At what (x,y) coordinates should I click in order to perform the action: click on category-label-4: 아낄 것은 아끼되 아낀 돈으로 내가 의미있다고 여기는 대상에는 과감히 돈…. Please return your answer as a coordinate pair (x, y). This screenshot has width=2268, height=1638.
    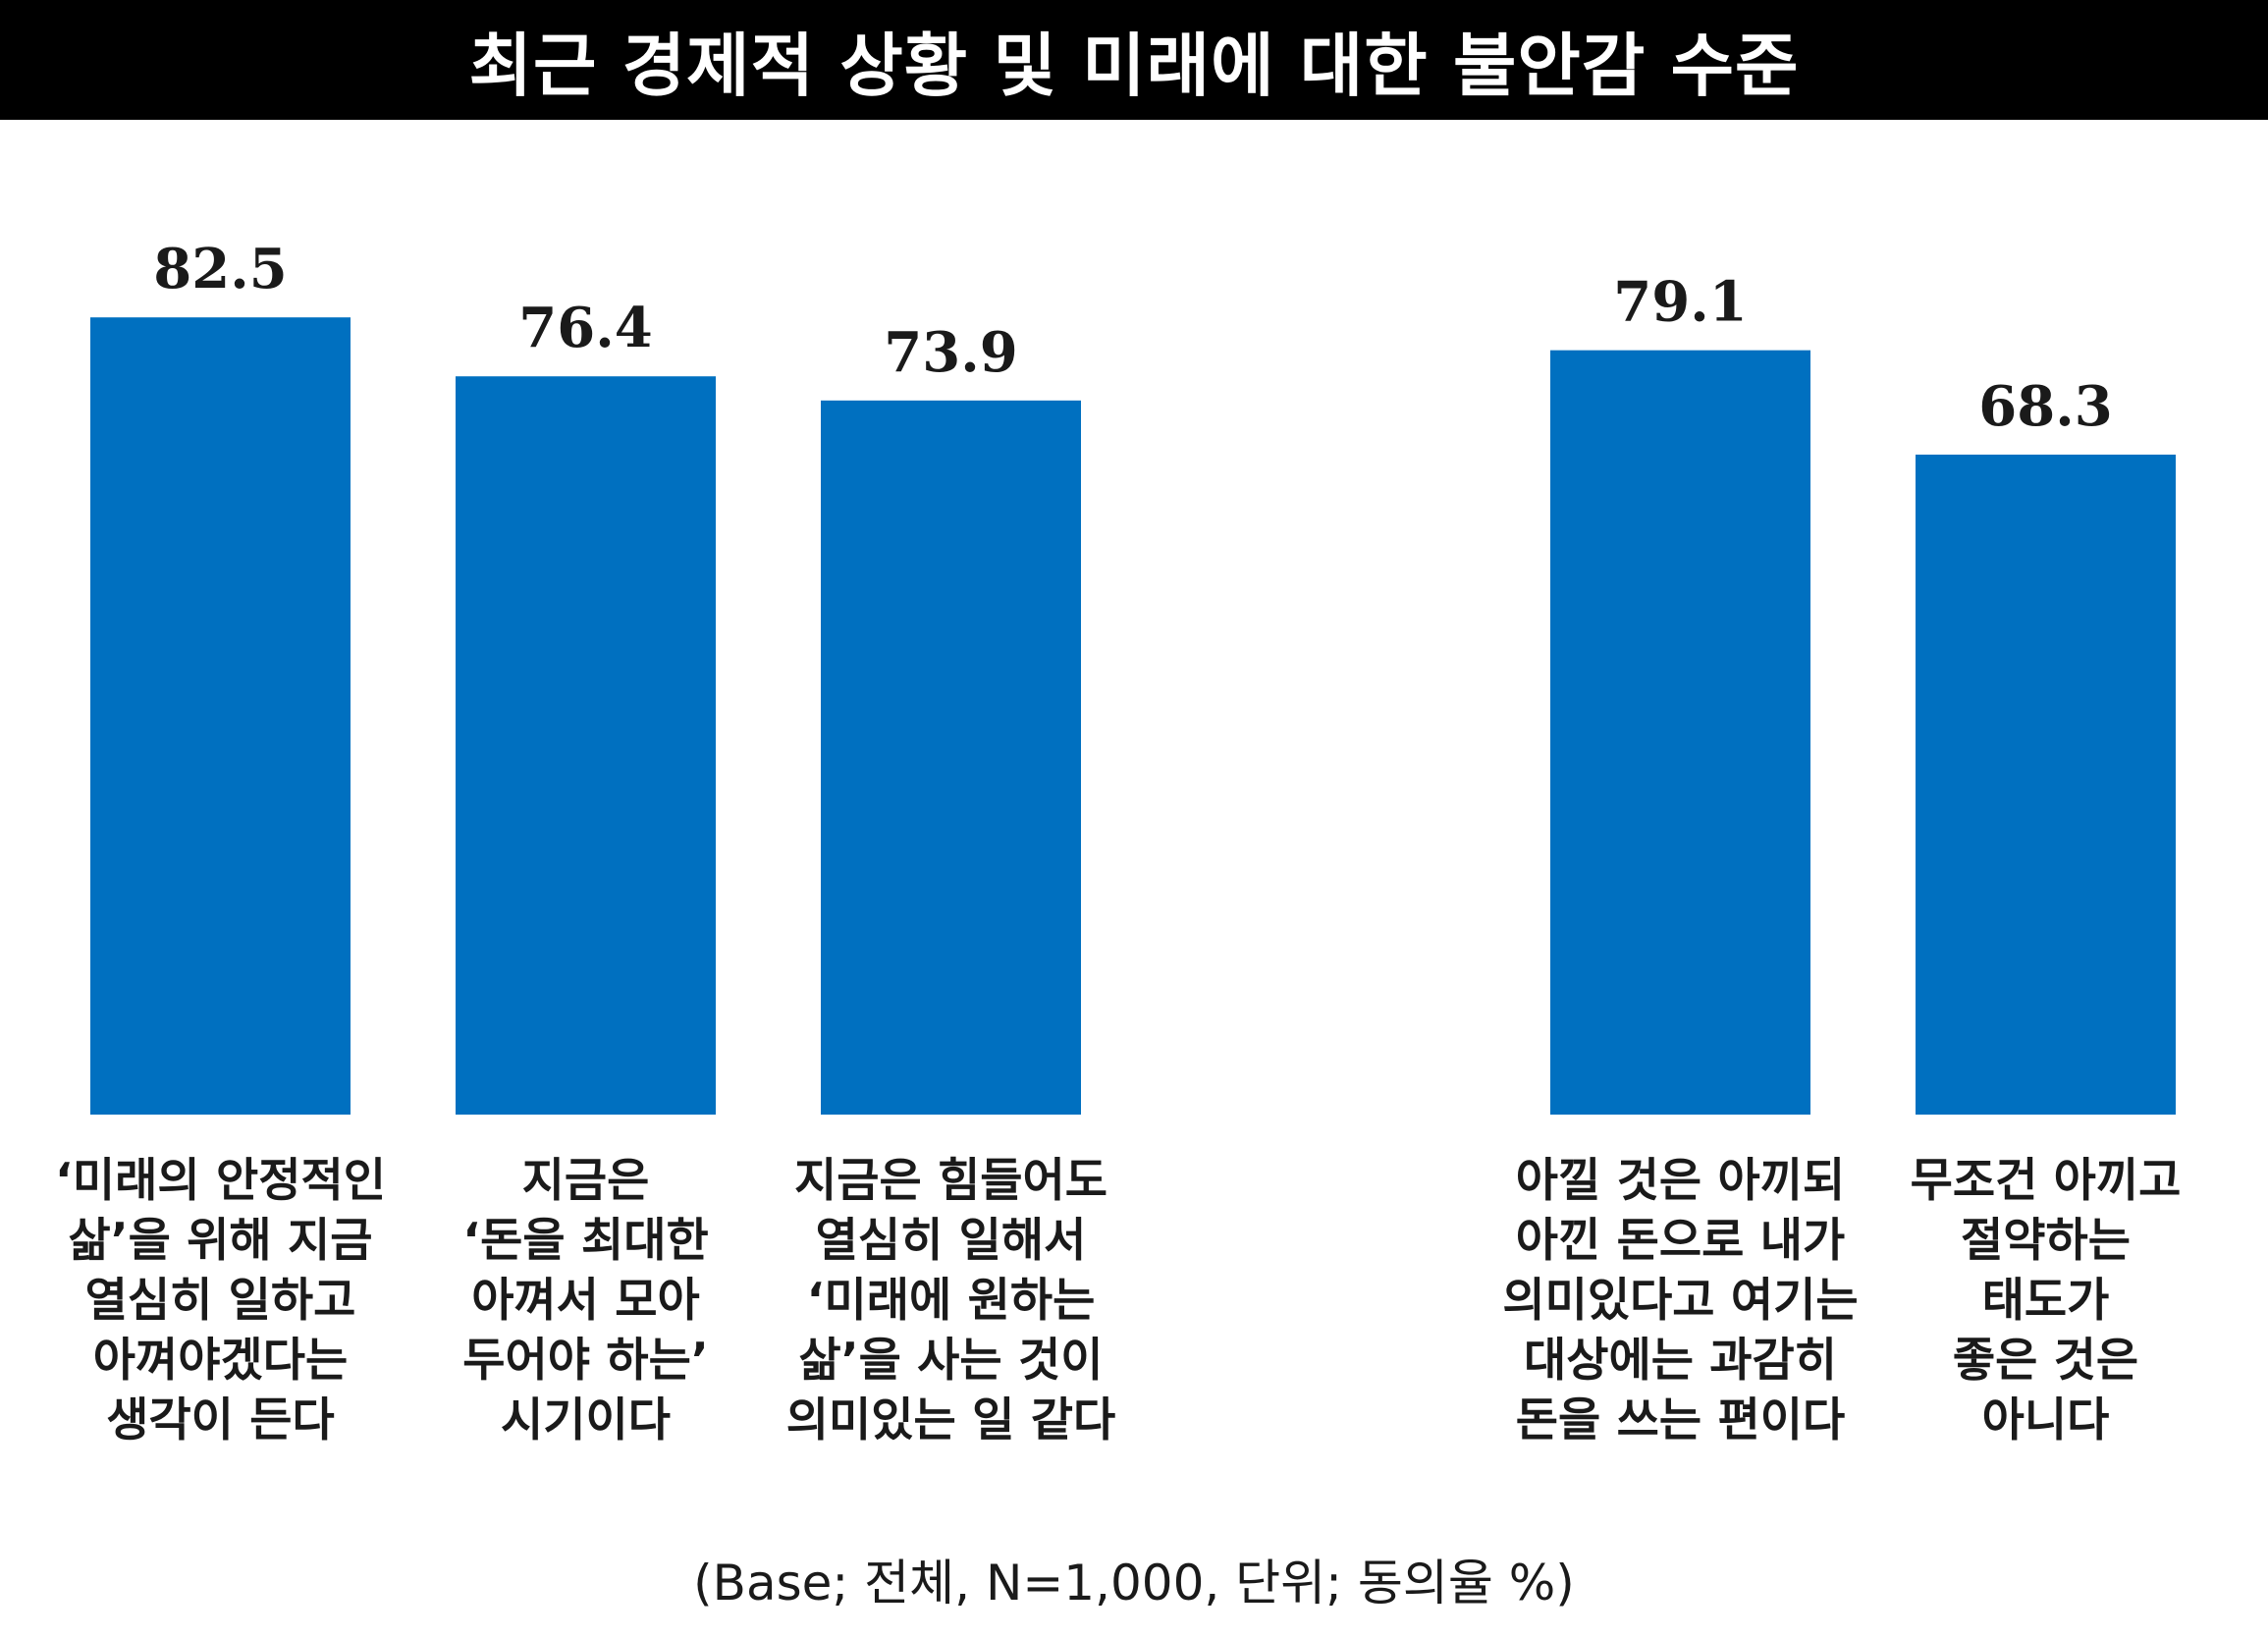
    Looking at the image, I should click on (1680, 1300).